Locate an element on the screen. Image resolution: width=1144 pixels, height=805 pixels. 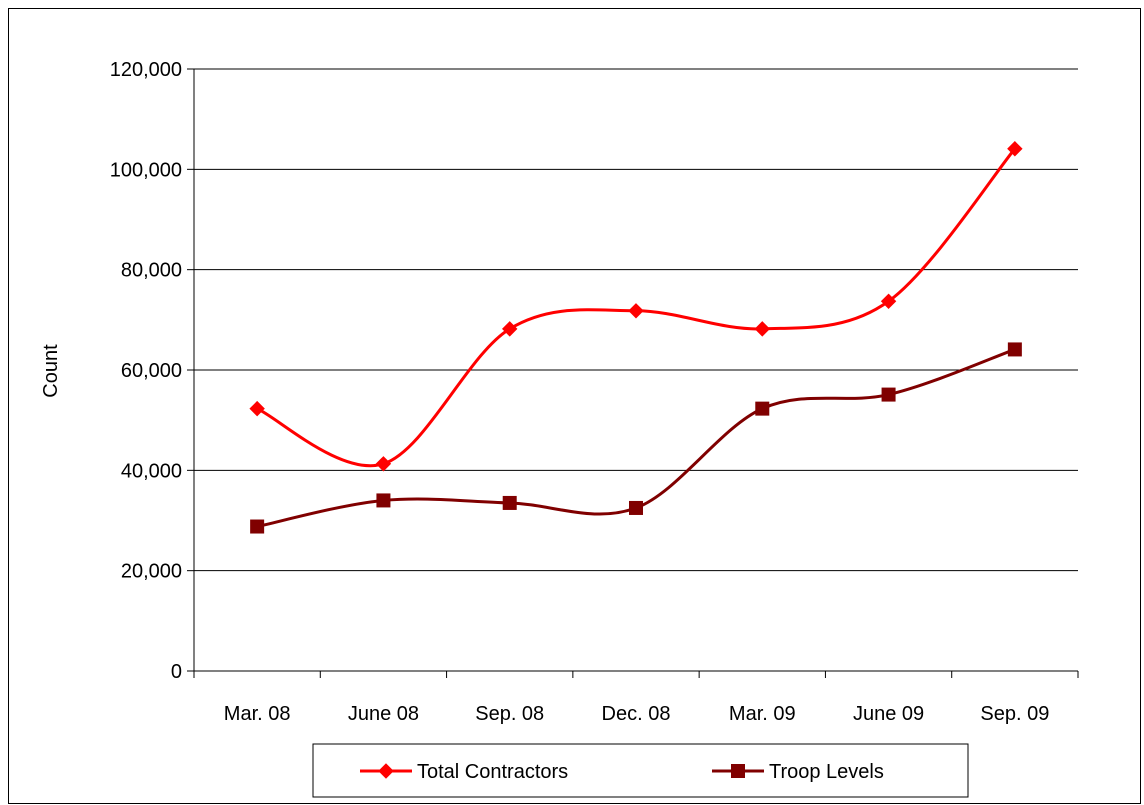
y-tick-label: 40,000 is located at coordinates (151, 471).